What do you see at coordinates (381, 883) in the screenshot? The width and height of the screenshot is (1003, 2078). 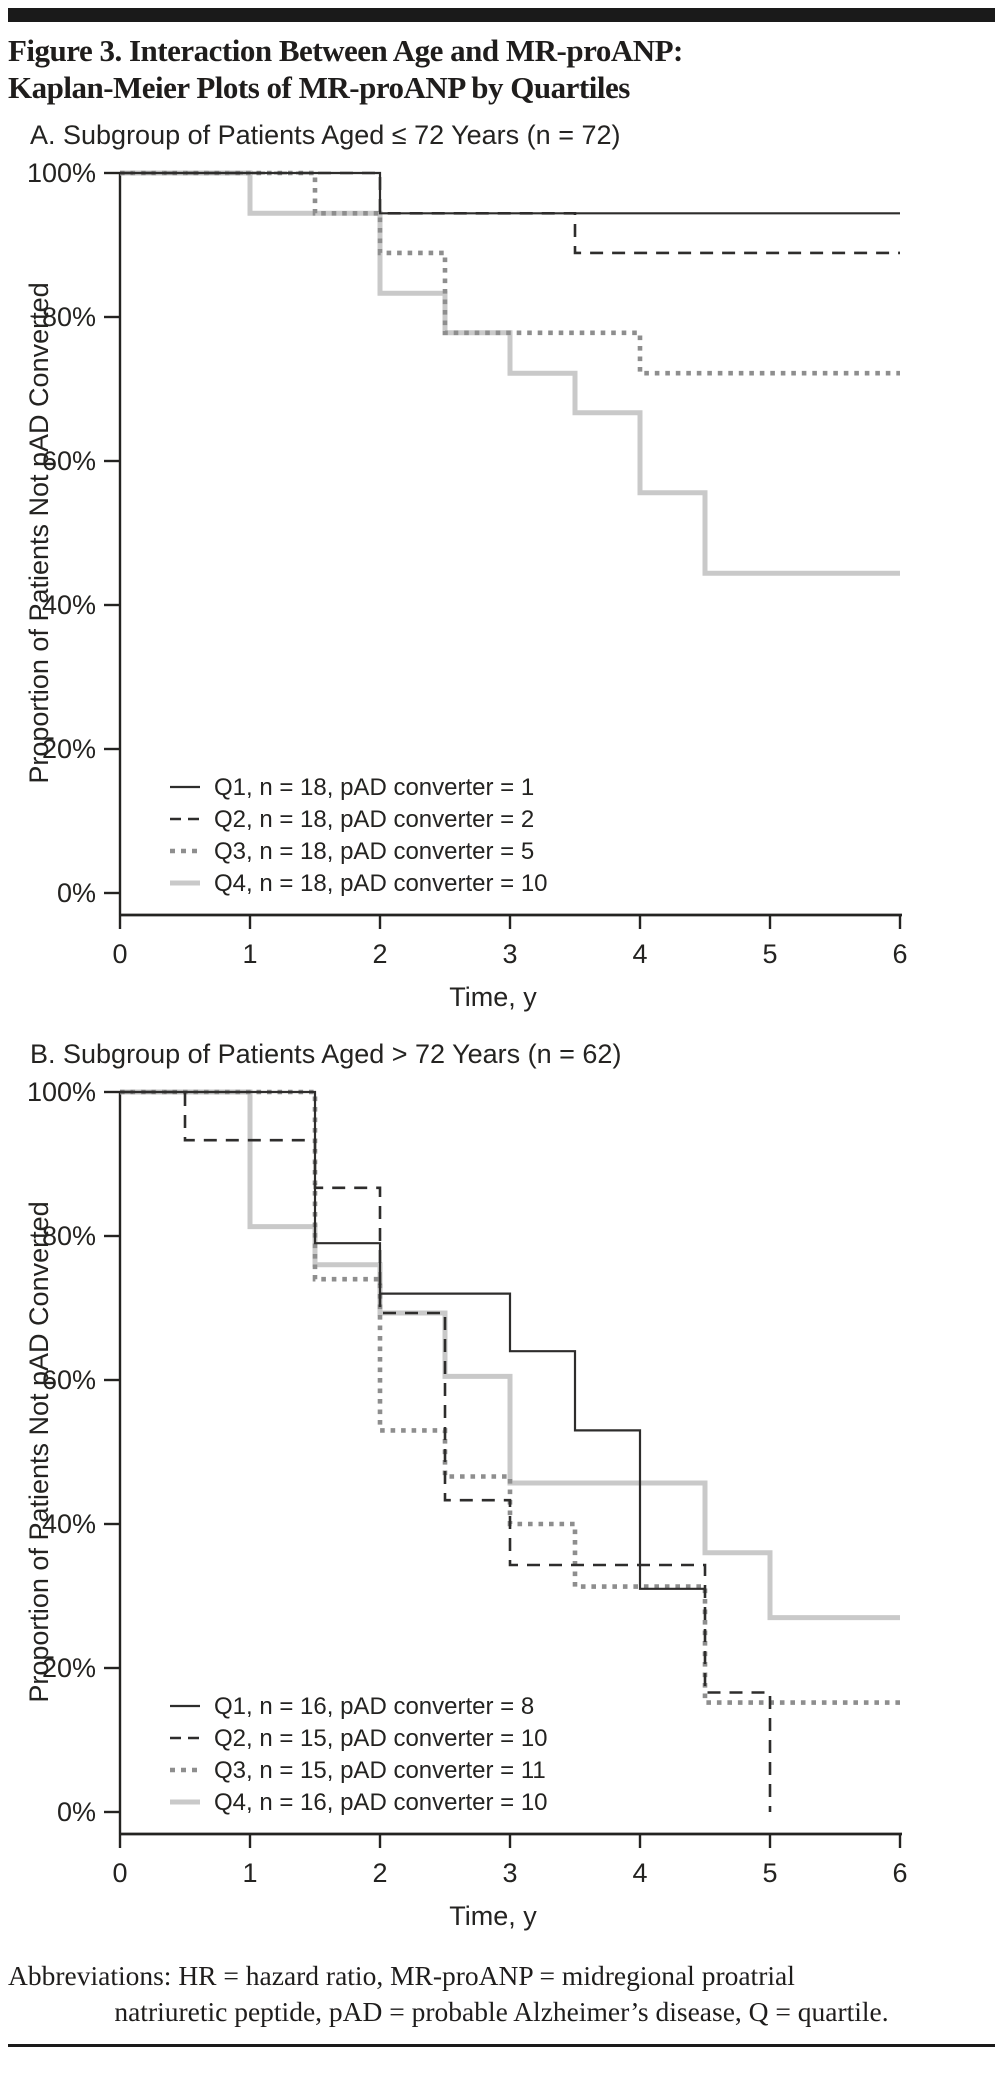 I see `legend-label-q4: Q4, n = 18, pAD converter = 10` at bounding box center [381, 883].